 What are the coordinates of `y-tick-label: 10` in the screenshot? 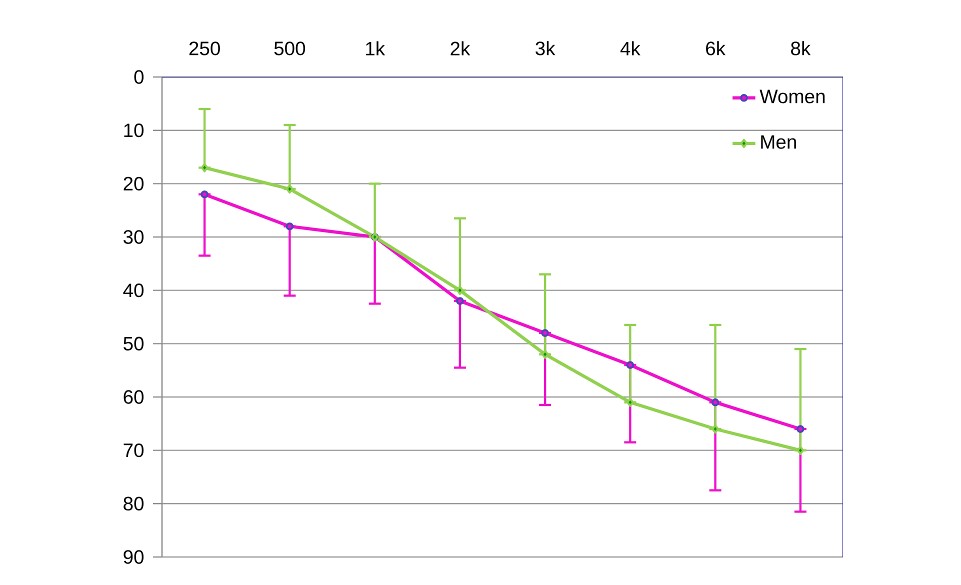 It's located at (134, 130).